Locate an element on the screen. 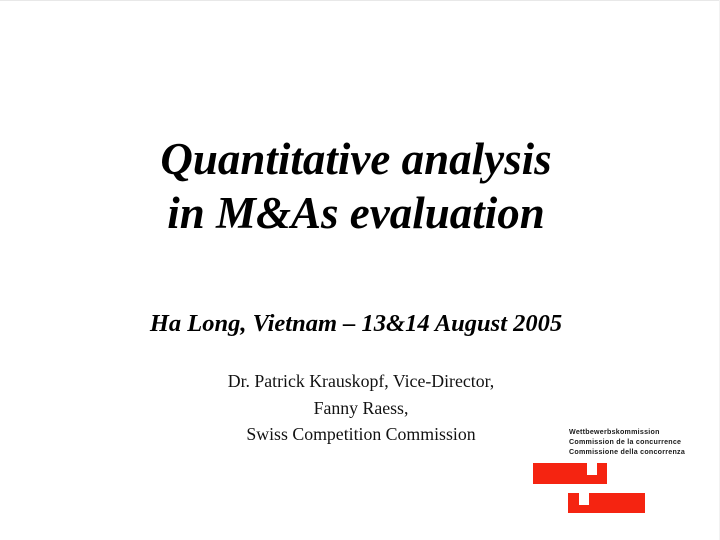  author-line-organization: Swiss Competition Commission is located at coordinates (361, 434).